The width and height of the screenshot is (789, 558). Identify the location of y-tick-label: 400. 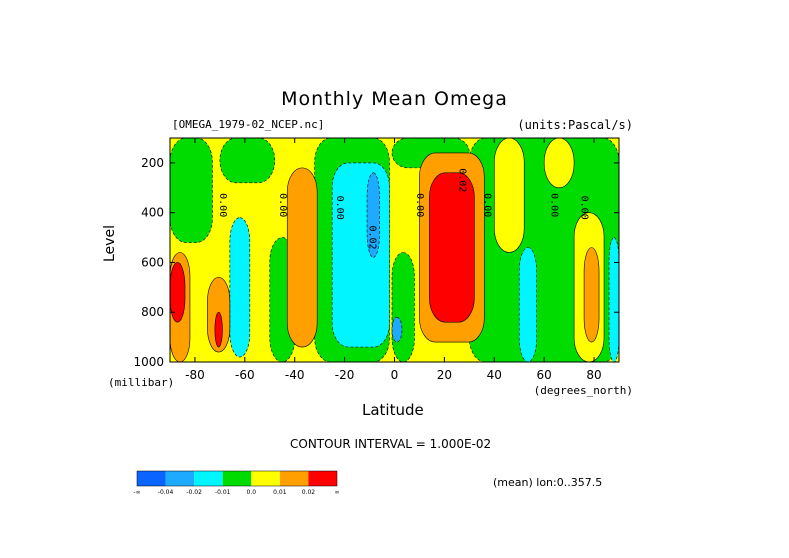
(152, 213).